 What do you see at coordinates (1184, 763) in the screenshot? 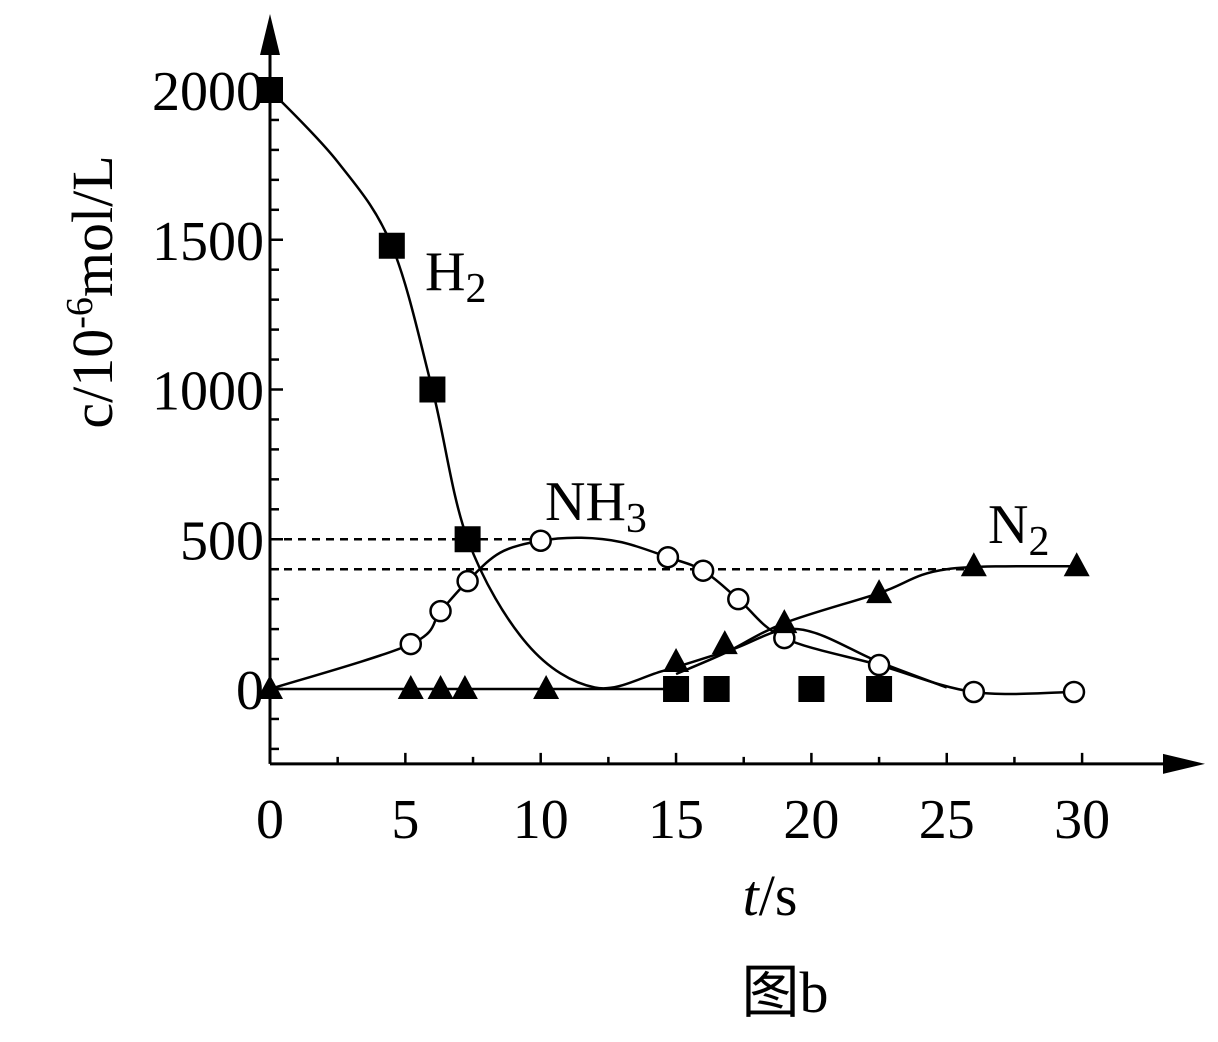
I see `x-axis-arrow-icon` at bounding box center [1184, 763].